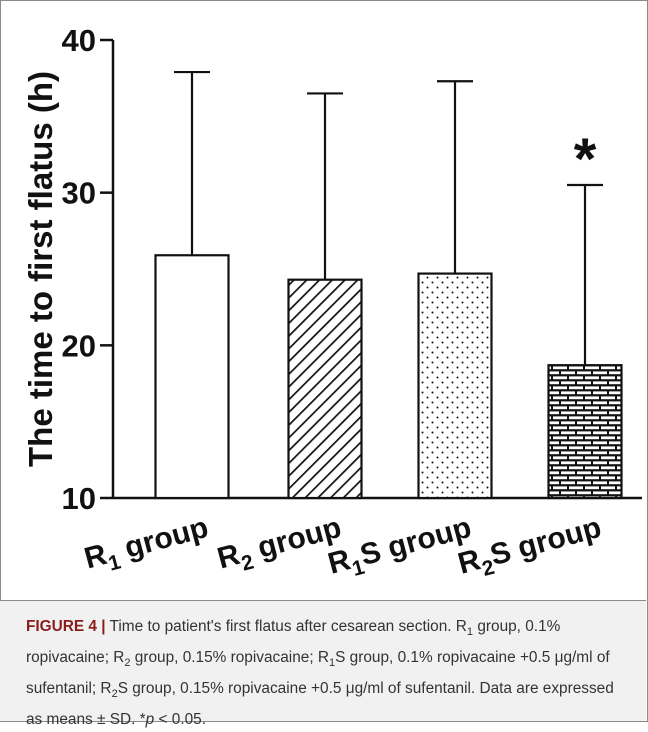 The image size is (648, 732). Describe the element at coordinates (79, 345) in the screenshot. I see `y-tick-label: 20` at that location.